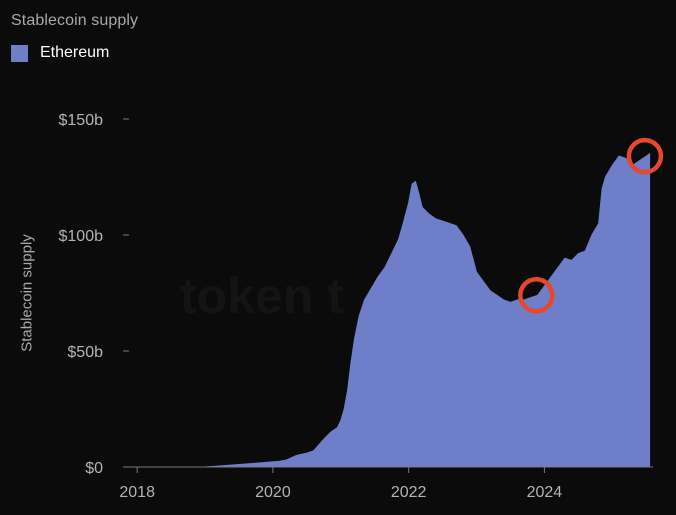 Image resolution: width=676 pixels, height=515 pixels. What do you see at coordinates (273, 492) in the screenshot?
I see `x-tick-label: 2020` at bounding box center [273, 492].